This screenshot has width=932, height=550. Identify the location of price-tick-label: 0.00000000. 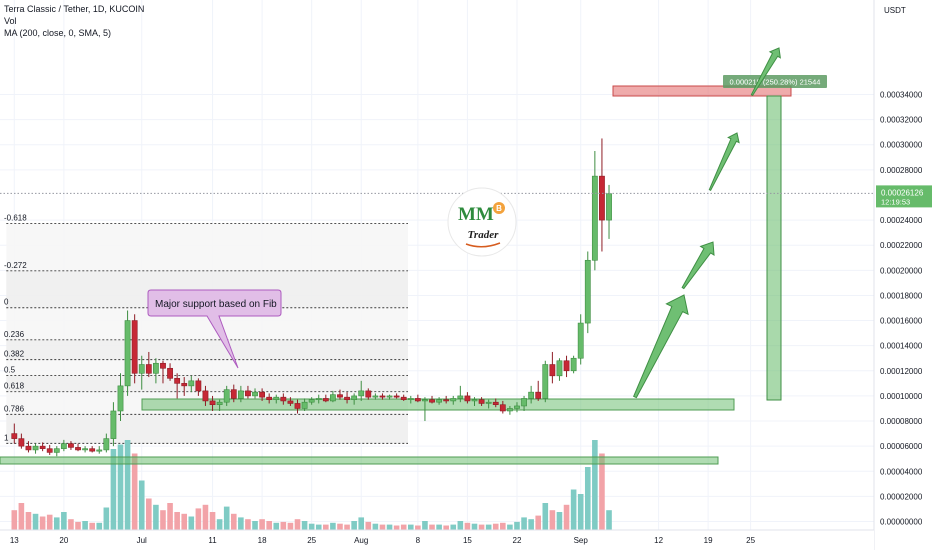
(901, 522).